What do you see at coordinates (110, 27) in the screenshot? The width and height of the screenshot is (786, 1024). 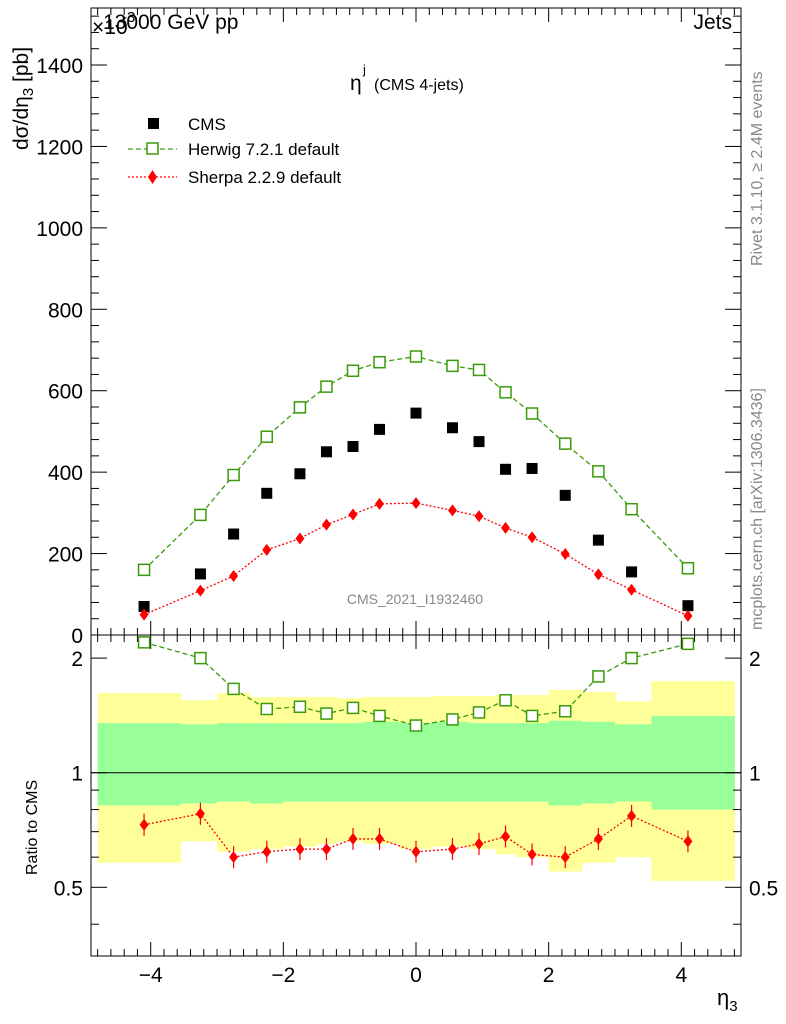 I see `exponent-base: ×10` at bounding box center [110, 27].